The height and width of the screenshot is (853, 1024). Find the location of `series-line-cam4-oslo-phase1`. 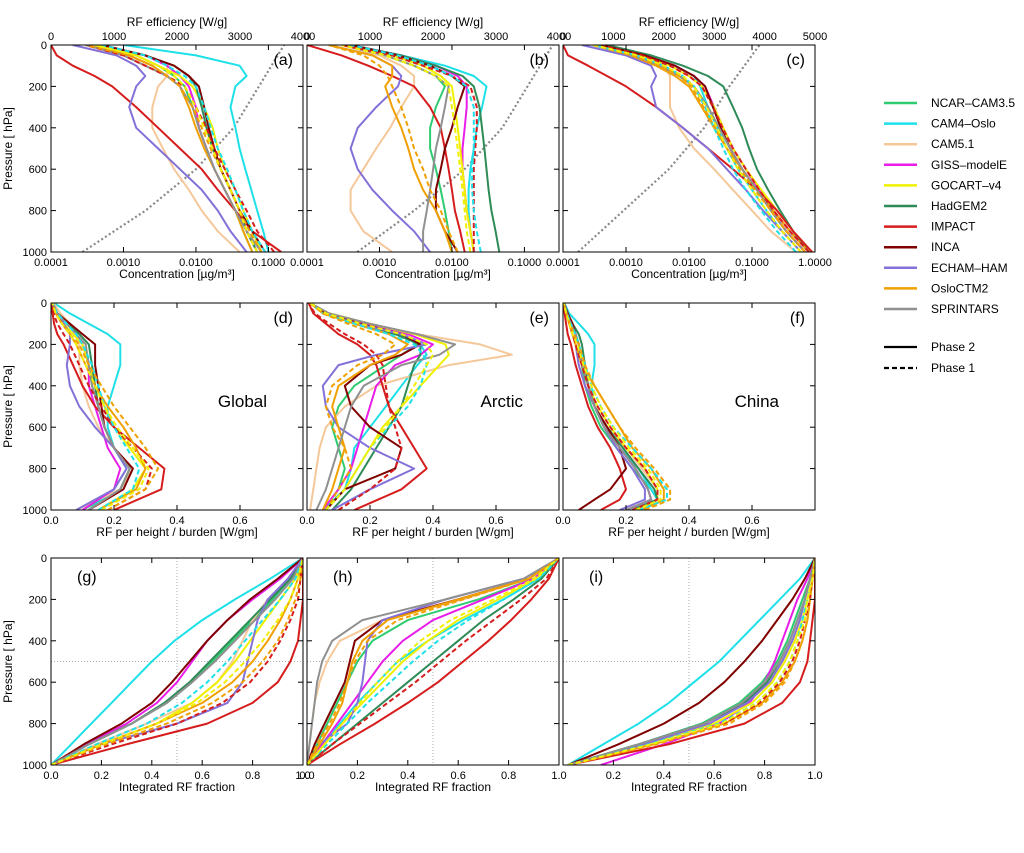

series-line-cam4-oslo-phase1 is located at coordinates (416, 148).